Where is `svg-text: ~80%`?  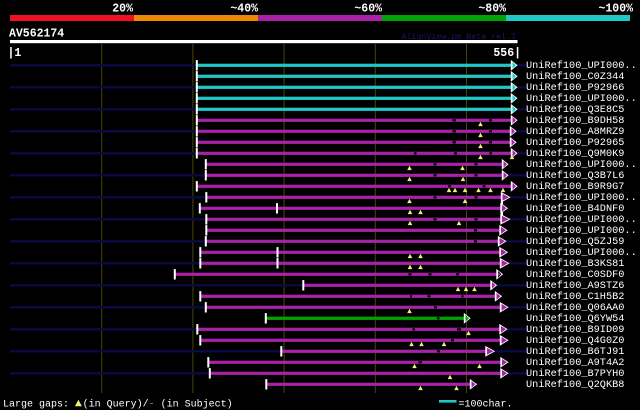 svg-text: ~80% is located at coordinates (492, 9).